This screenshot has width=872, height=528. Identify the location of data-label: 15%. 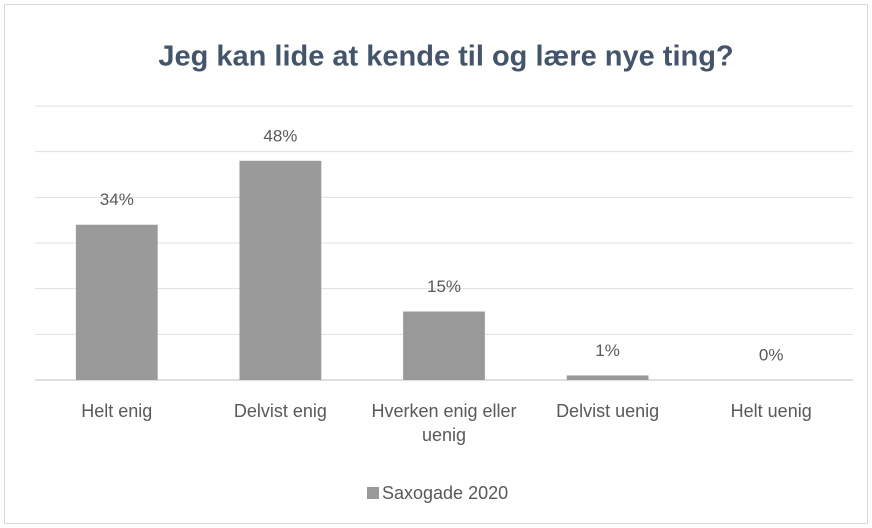
(444, 286).